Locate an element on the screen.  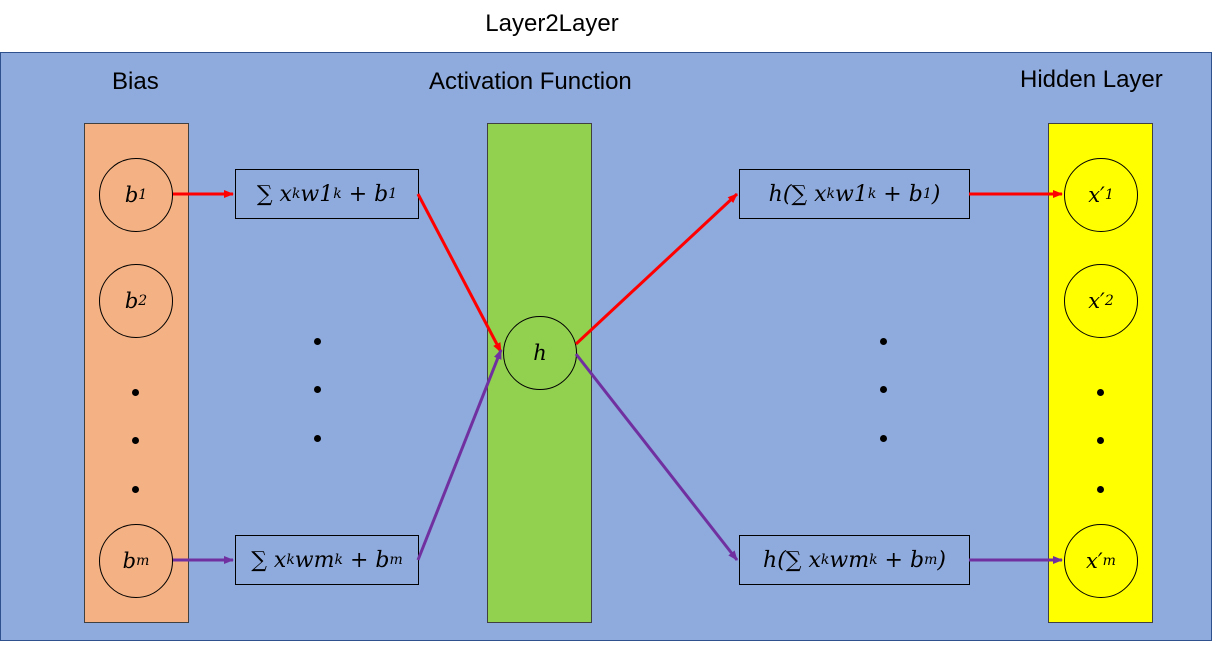
activation-output-m-text: h(∑ x is located at coordinates (792, 560).